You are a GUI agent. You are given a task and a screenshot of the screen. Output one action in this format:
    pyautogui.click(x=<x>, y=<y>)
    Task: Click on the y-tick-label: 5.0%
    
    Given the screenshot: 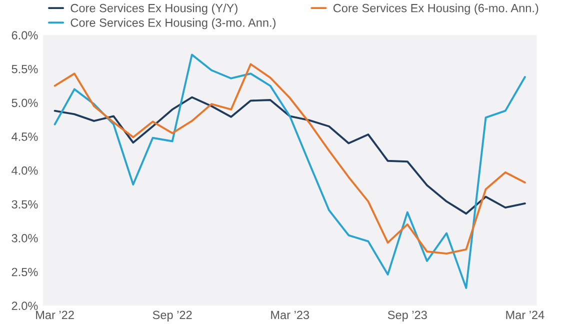 What is the action you would take?
    pyautogui.click(x=25, y=103)
    